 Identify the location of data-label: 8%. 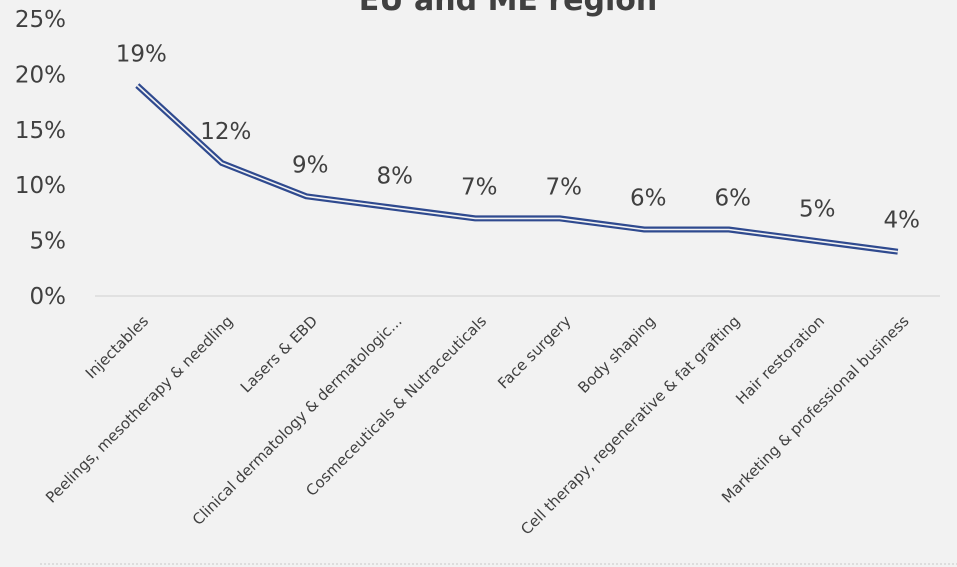
(395, 176).